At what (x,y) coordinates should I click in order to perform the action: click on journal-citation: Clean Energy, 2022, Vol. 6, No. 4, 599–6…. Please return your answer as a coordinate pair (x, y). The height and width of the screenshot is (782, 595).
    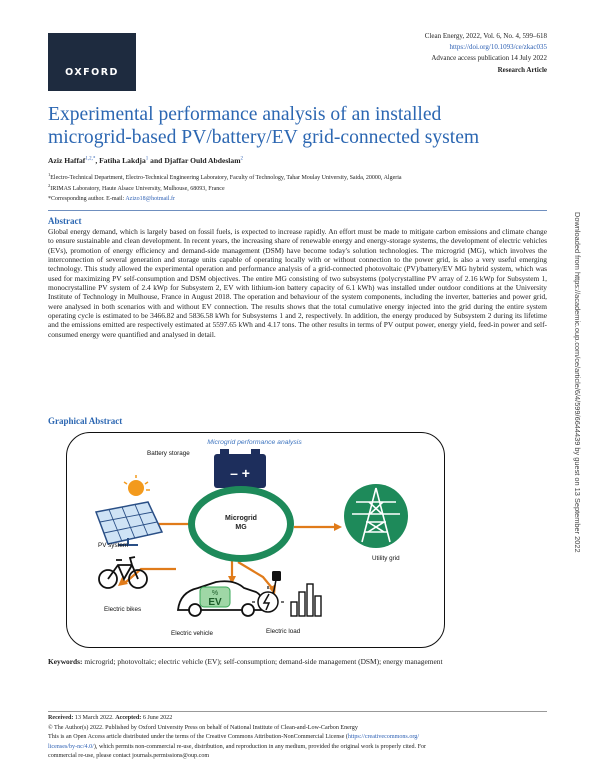
    Looking at the image, I should click on (485, 36).